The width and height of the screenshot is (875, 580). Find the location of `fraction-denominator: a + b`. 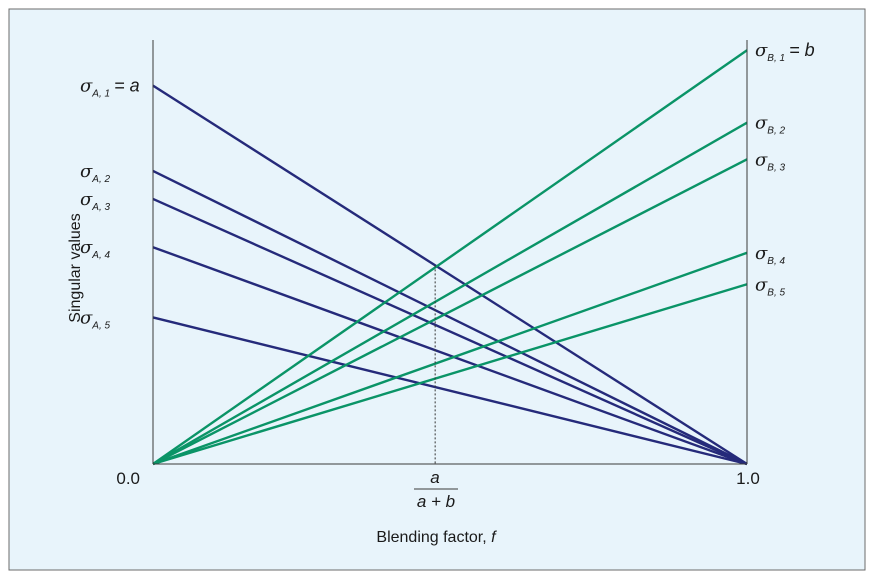

fraction-denominator: a + b is located at coordinates (436, 501).